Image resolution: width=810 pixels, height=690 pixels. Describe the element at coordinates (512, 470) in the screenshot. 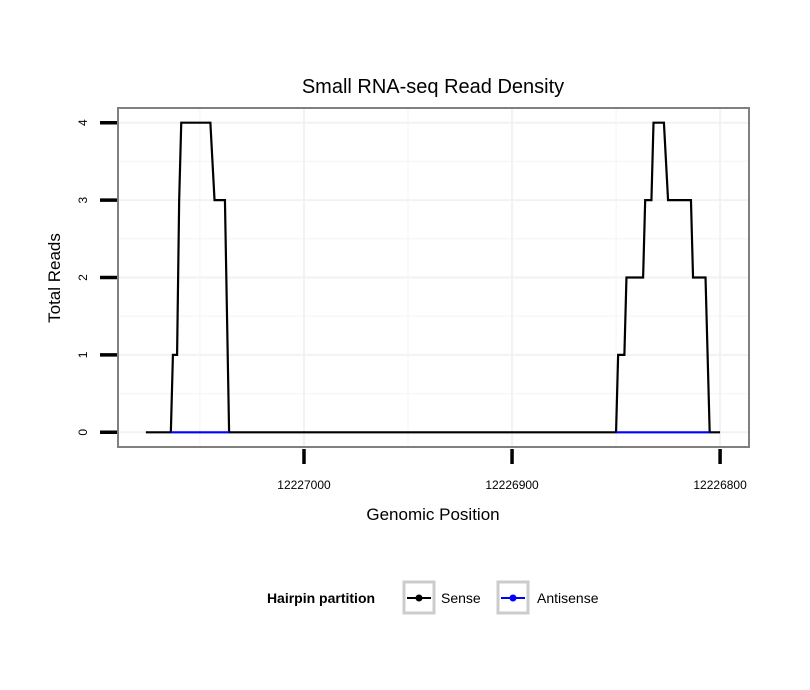

I see `x-axis: 12227000 12226900 12226800` at that location.